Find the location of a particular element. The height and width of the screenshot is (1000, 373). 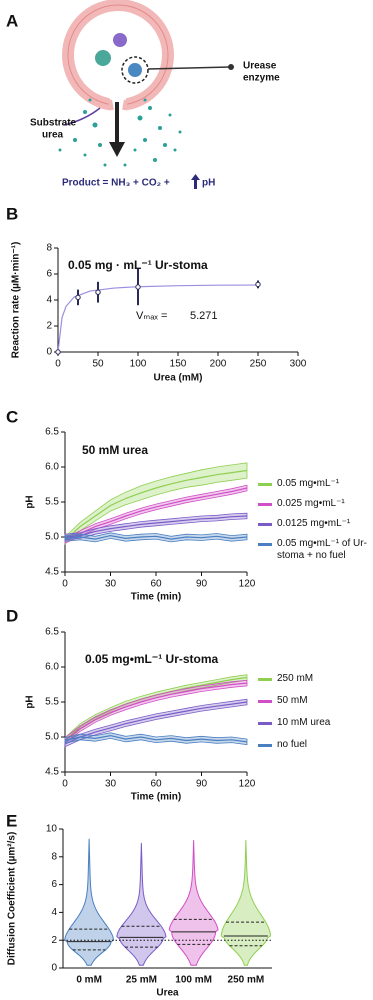

x-axis-label: Urea (mM) is located at coordinates (178, 378).